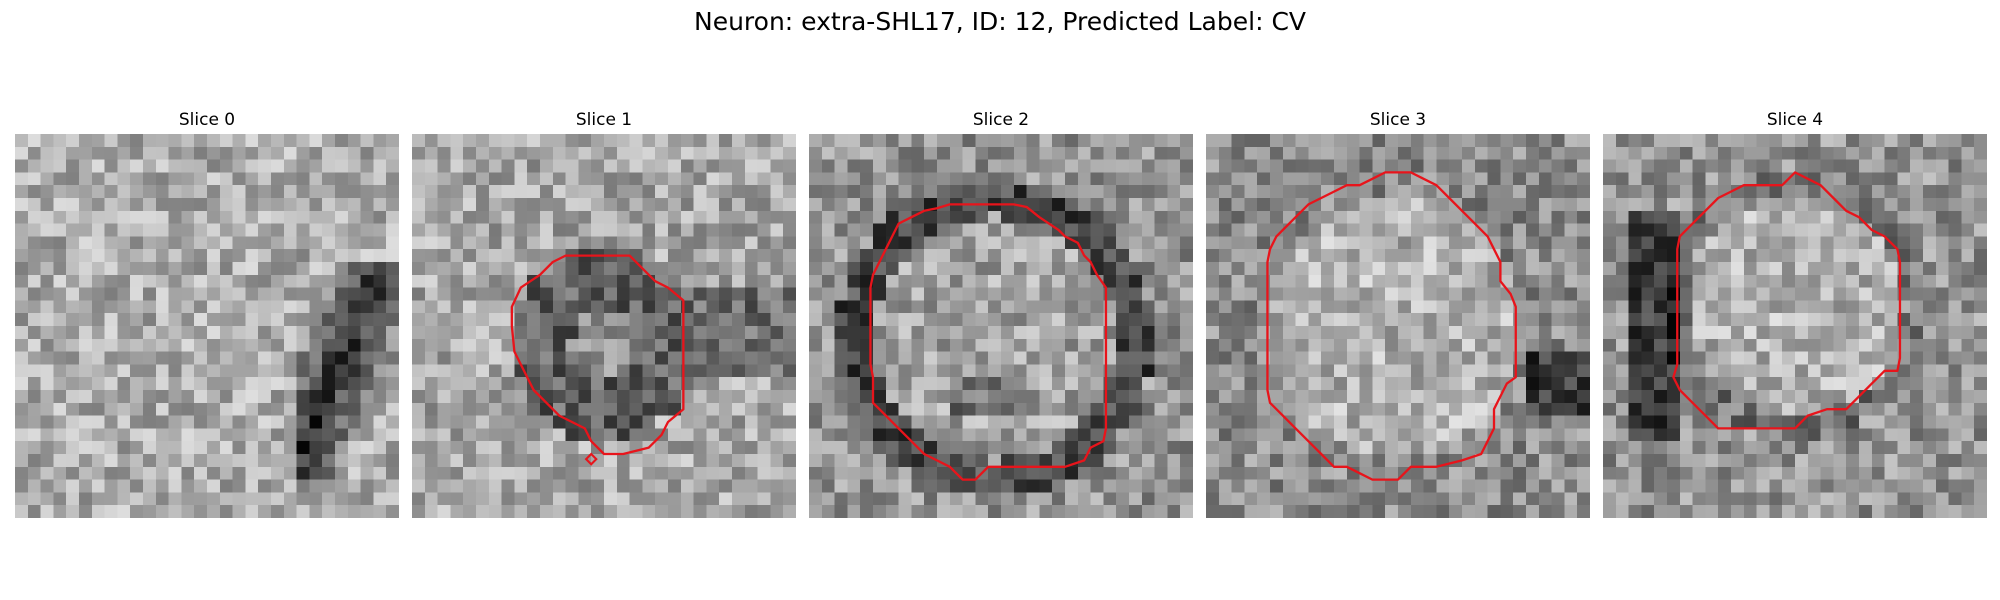 The width and height of the screenshot is (2000, 600). Describe the element at coordinates (604, 120) in the screenshot. I see `slice-title-1: Slice 1` at that location.